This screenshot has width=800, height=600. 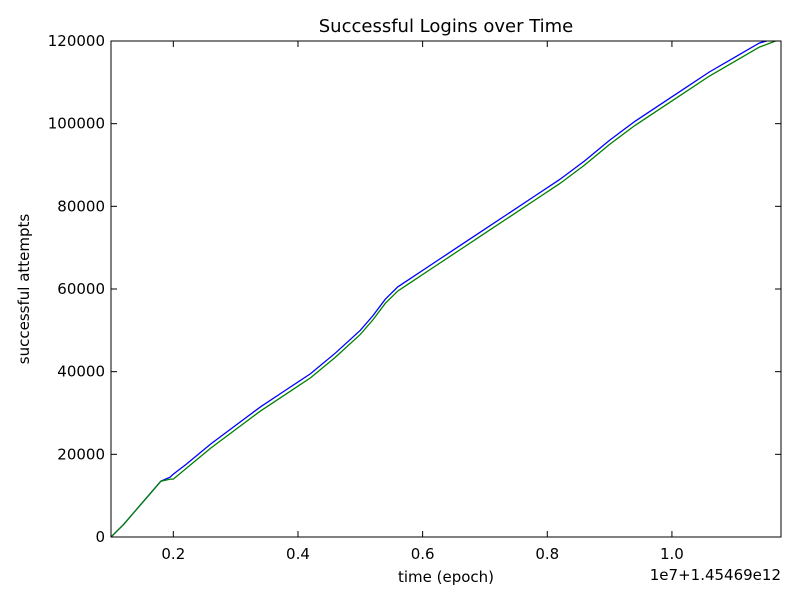 What do you see at coordinates (715, 575) in the screenshot?
I see `x-offset-label: 1e7+1.45469e12` at bounding box center [715, 575].